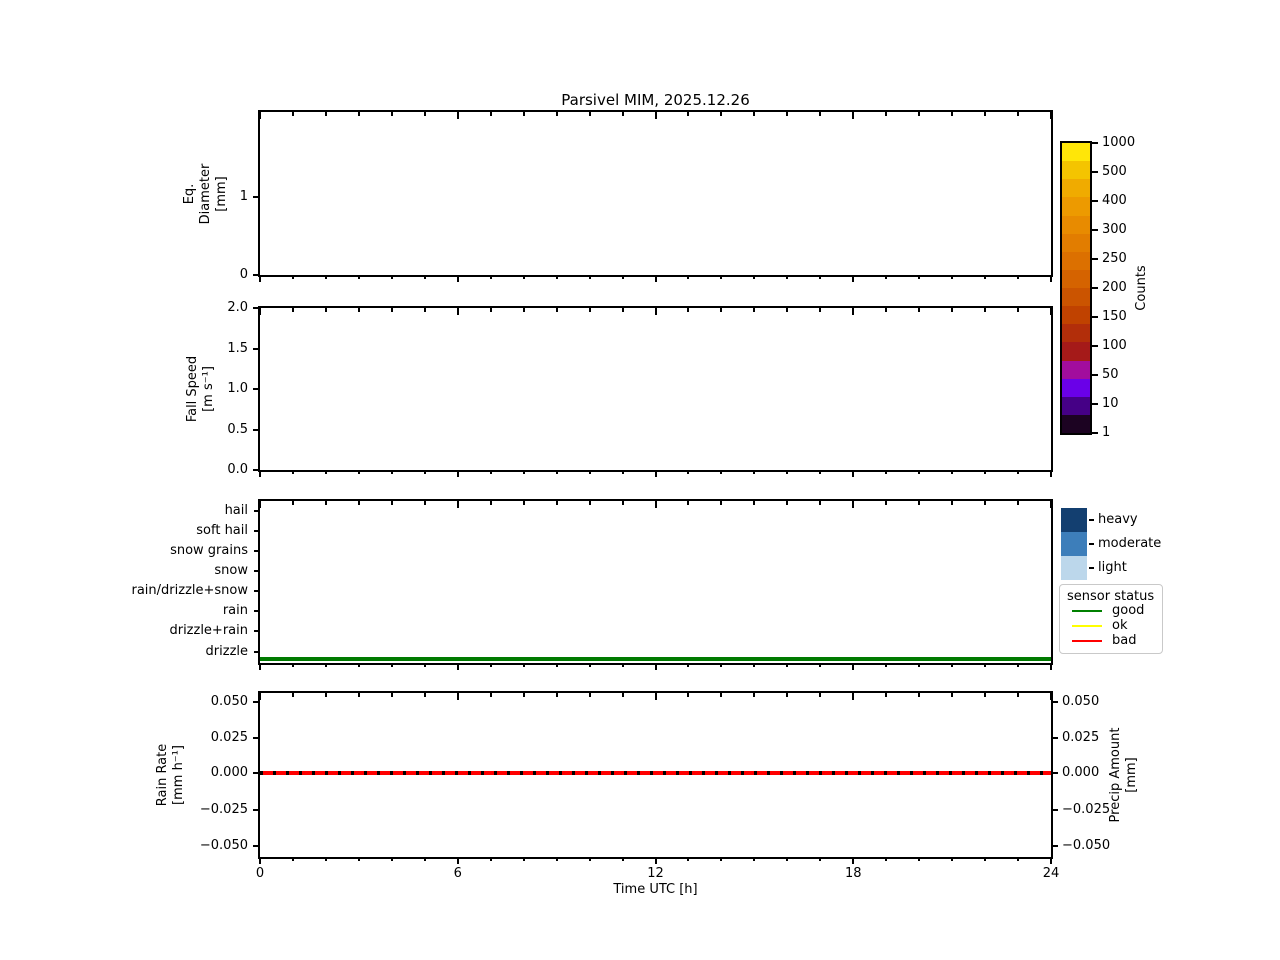 The image size is (1280, 960). Describe the element at coordinates (237, 307) in the screenshot. I see `y-tick-label: 2.0` at that location.